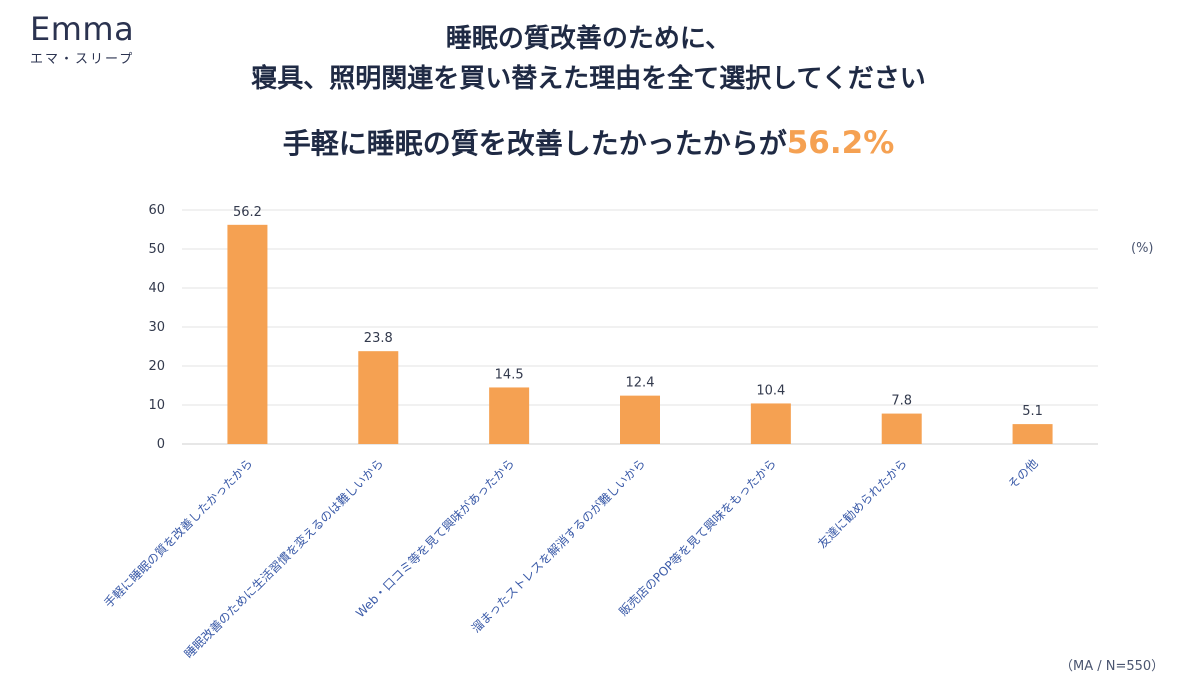 This screenshot has height=677, width=1177. What do you see at coordinates (284, 559) in the screenshot?
I see `category-label: 睡眠改善のために生活習慣を変えるのは難しいから` at bounding box center [284, 559].